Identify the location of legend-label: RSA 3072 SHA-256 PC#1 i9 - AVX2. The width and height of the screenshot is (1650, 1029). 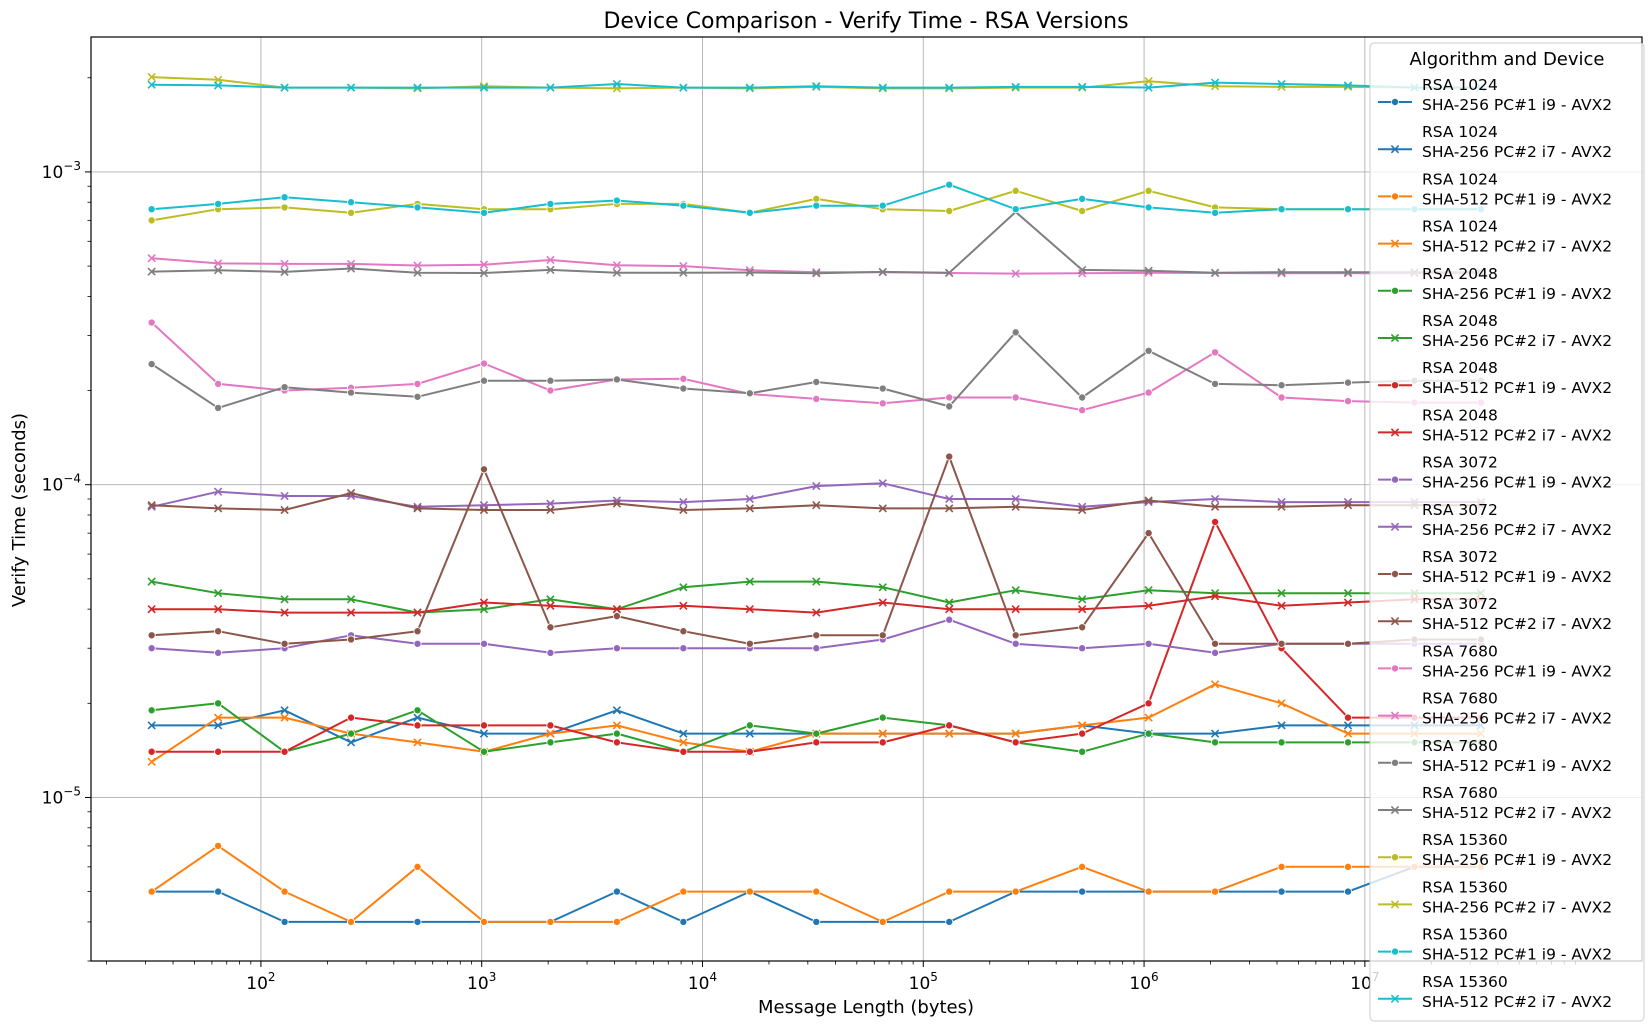
(1517, 473).